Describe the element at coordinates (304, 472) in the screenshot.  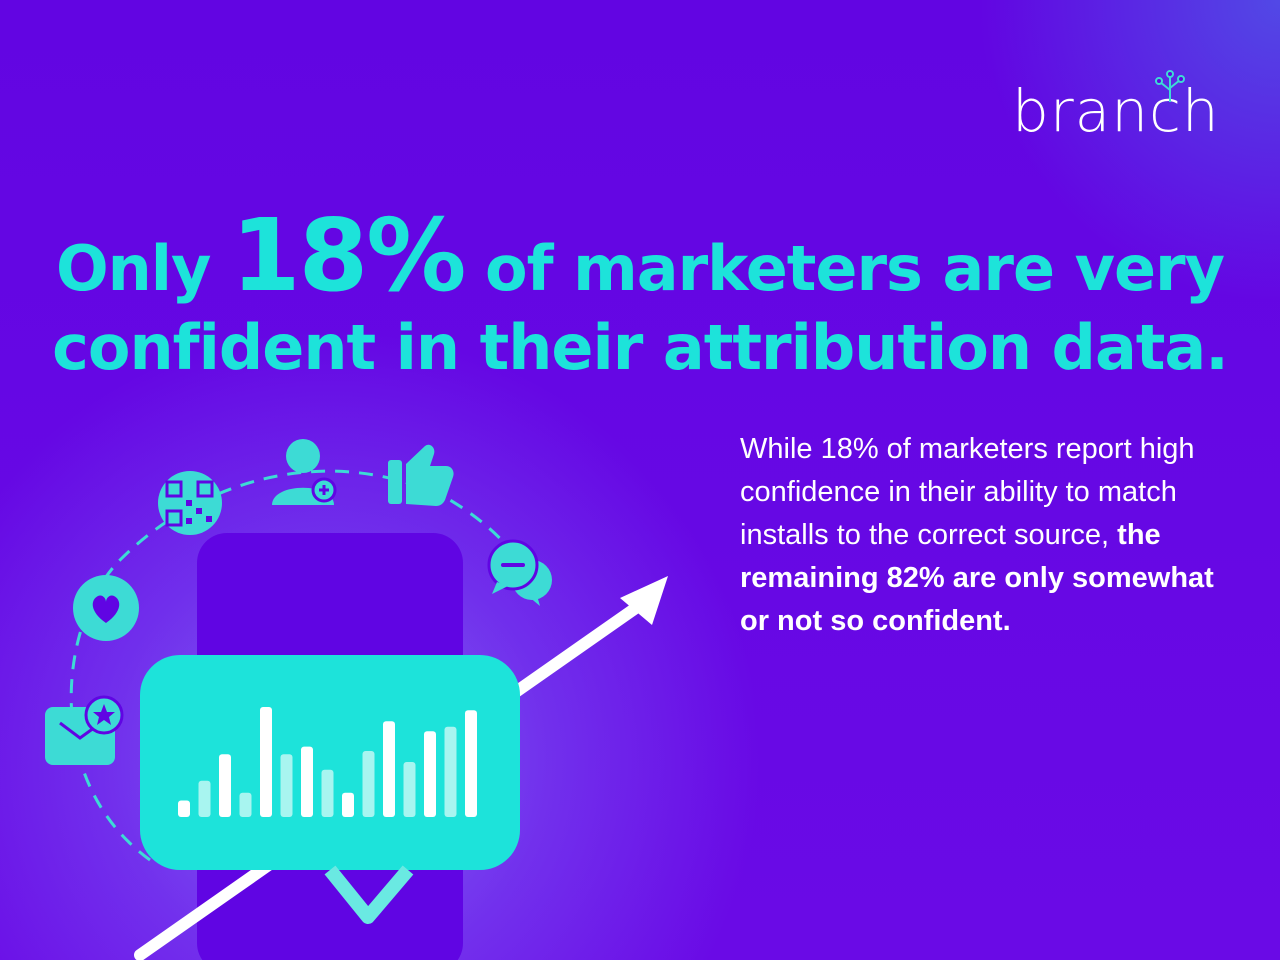
I see `add-user-icon` at that location.